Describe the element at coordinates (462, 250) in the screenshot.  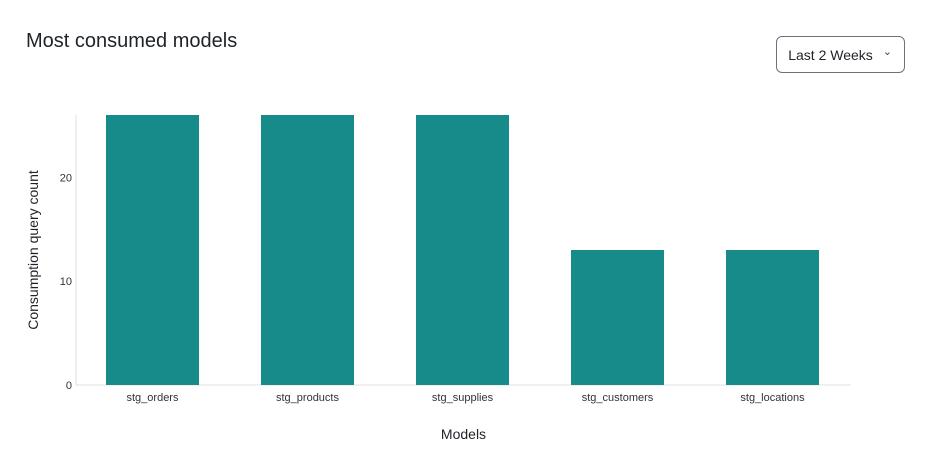
I see `bar-stg_supplies` at that location.